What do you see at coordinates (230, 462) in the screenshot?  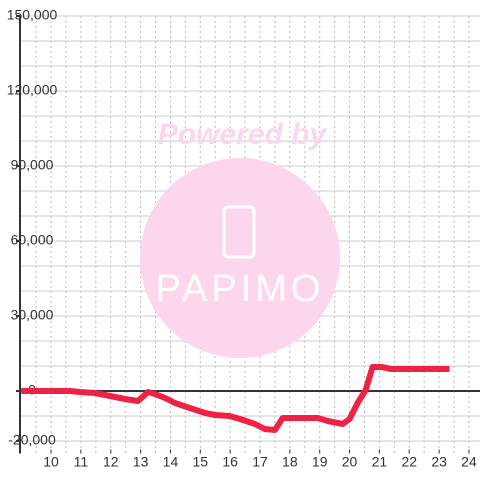 I see `x-tick-label: 16` at bounding box center [230, 462].